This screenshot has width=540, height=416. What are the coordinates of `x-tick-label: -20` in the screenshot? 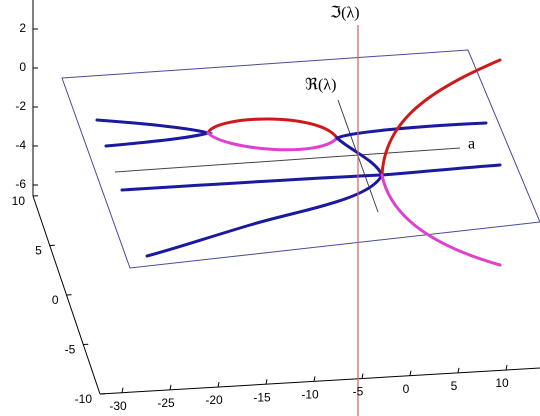 It's located at (214, 400).